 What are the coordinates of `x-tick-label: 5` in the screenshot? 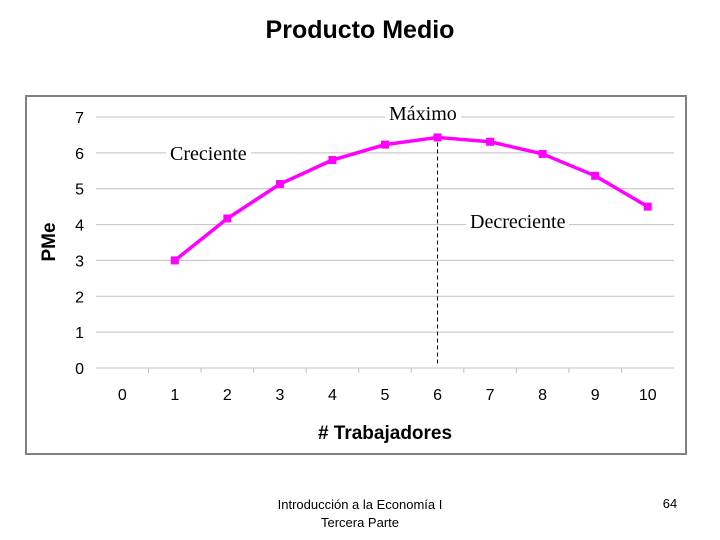 It's located at (385, 395).